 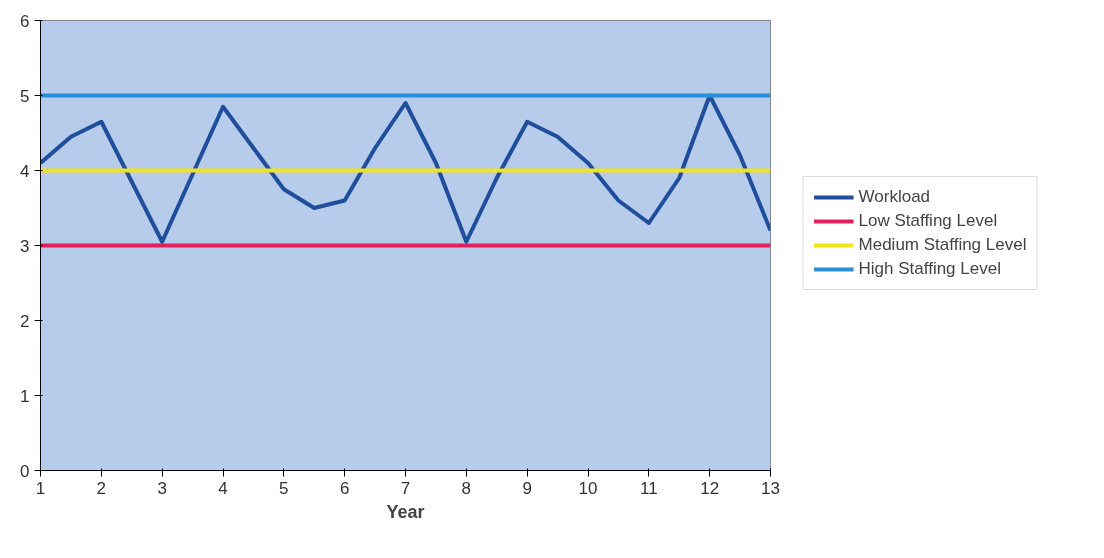 I want to click on legend-label: Low Staffing Level, so click(x=928, y=221).